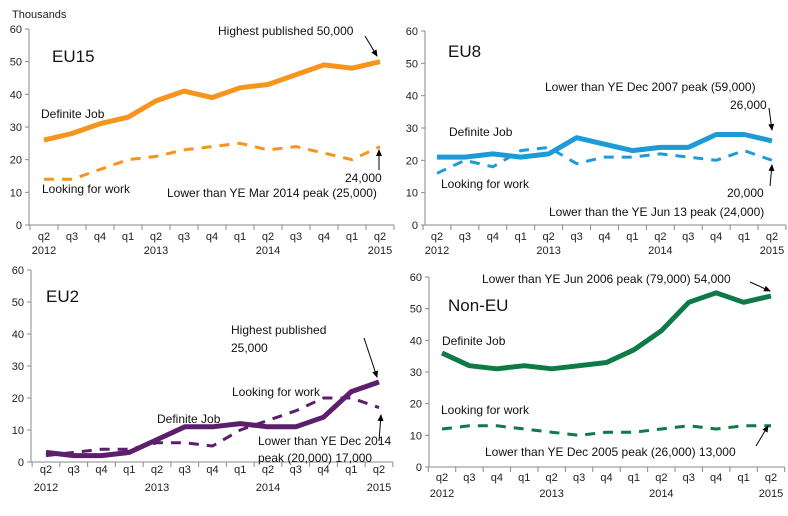 The image size is (788, 516). What do you see at coordinates (249, 348) in the screenshot?
I see `annotation: 25,000` at bounding box center [249, 348].